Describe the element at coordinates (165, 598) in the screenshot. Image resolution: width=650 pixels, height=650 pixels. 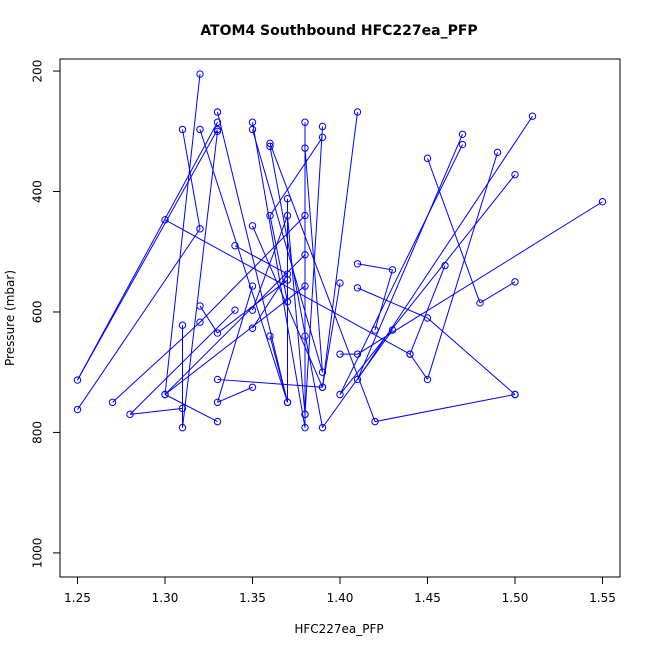
I see `x-tick-label: 1.30` at that location.